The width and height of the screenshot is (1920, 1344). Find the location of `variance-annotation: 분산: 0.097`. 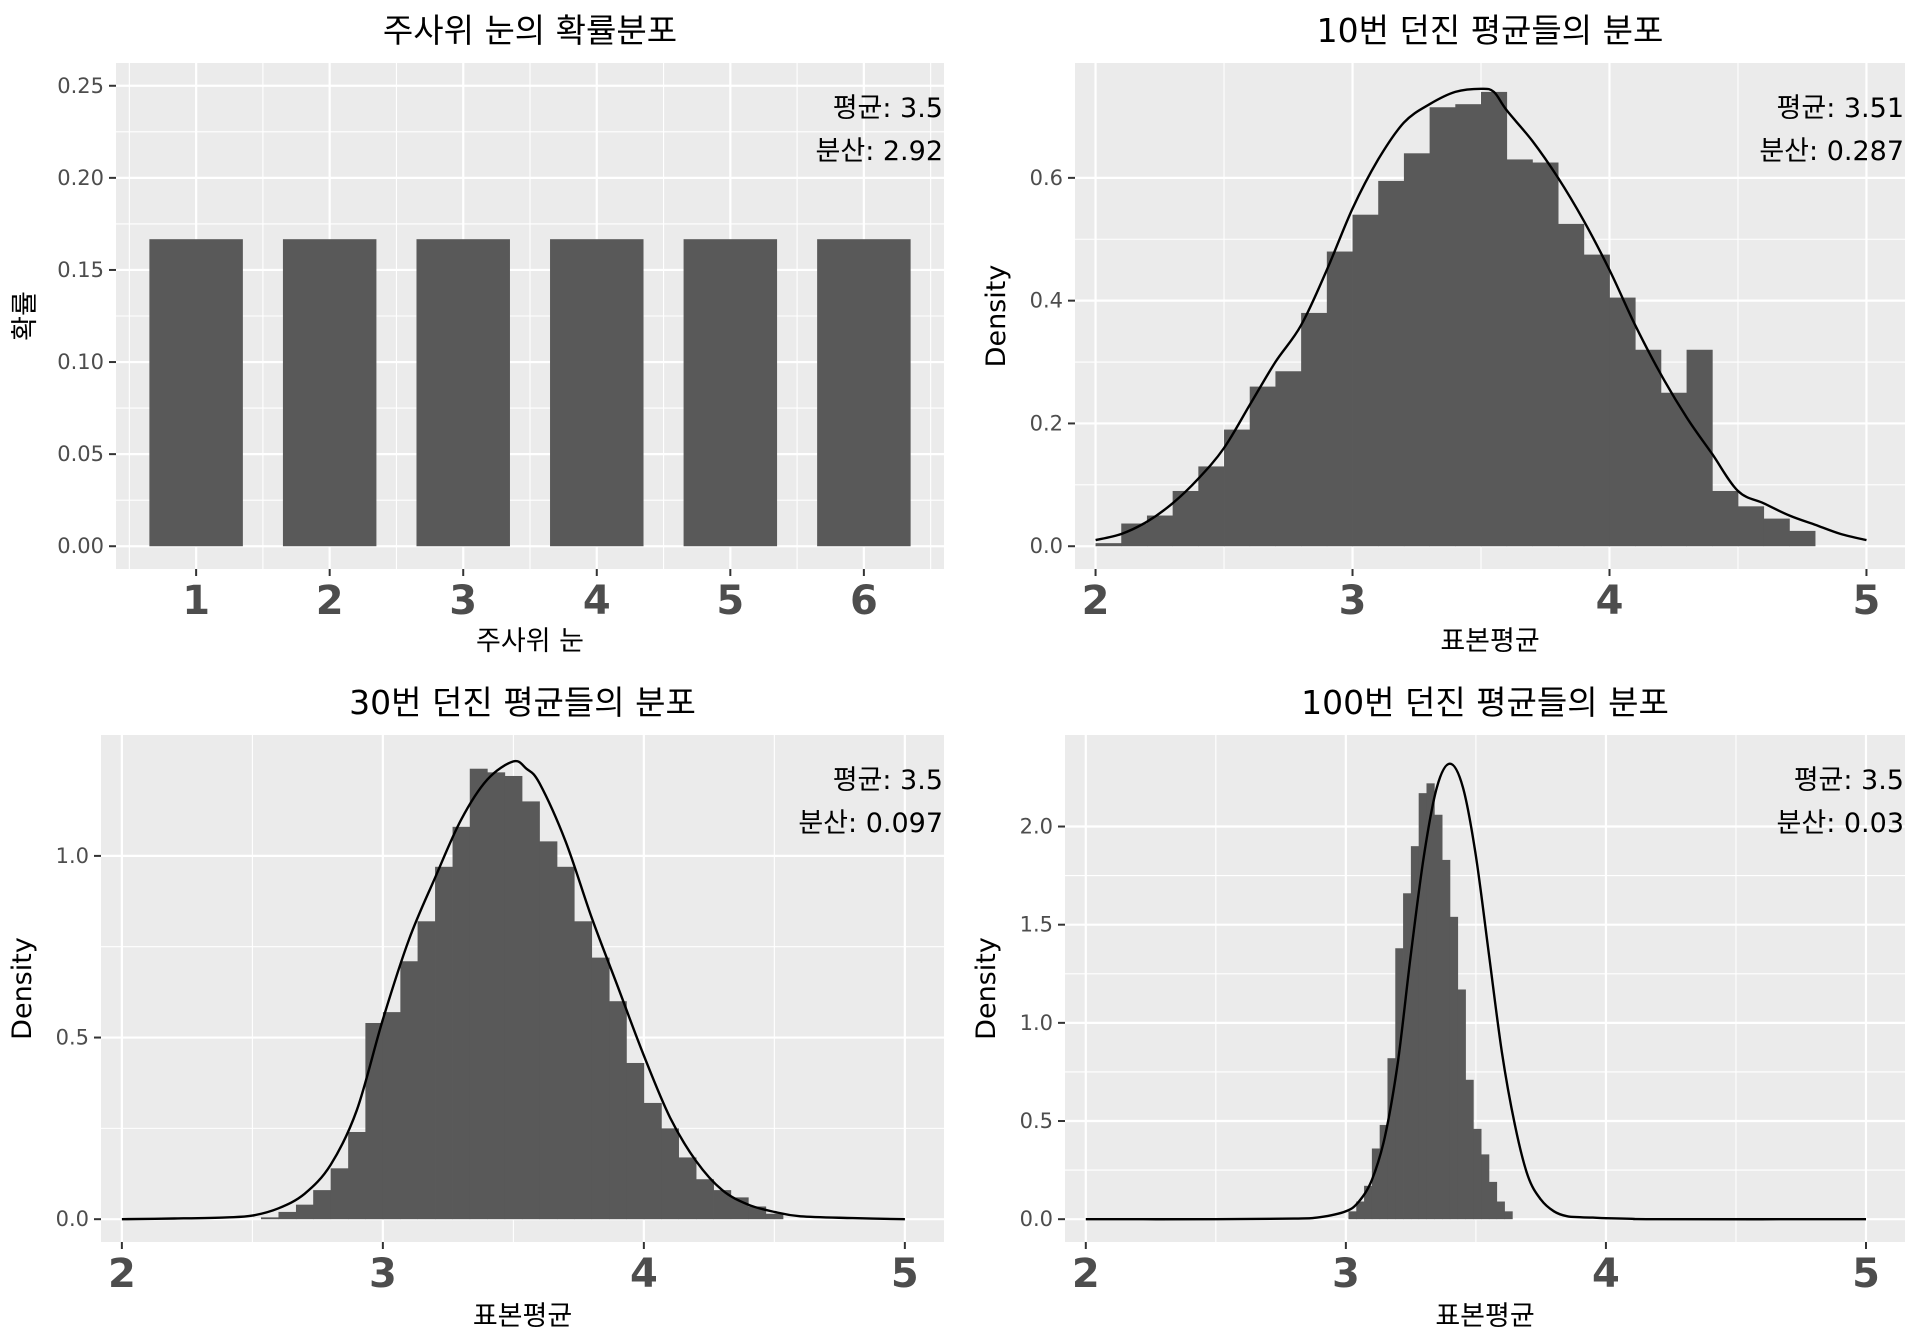

variance-annotation: 분산: 0.097 is located at coordinates (870, 823).